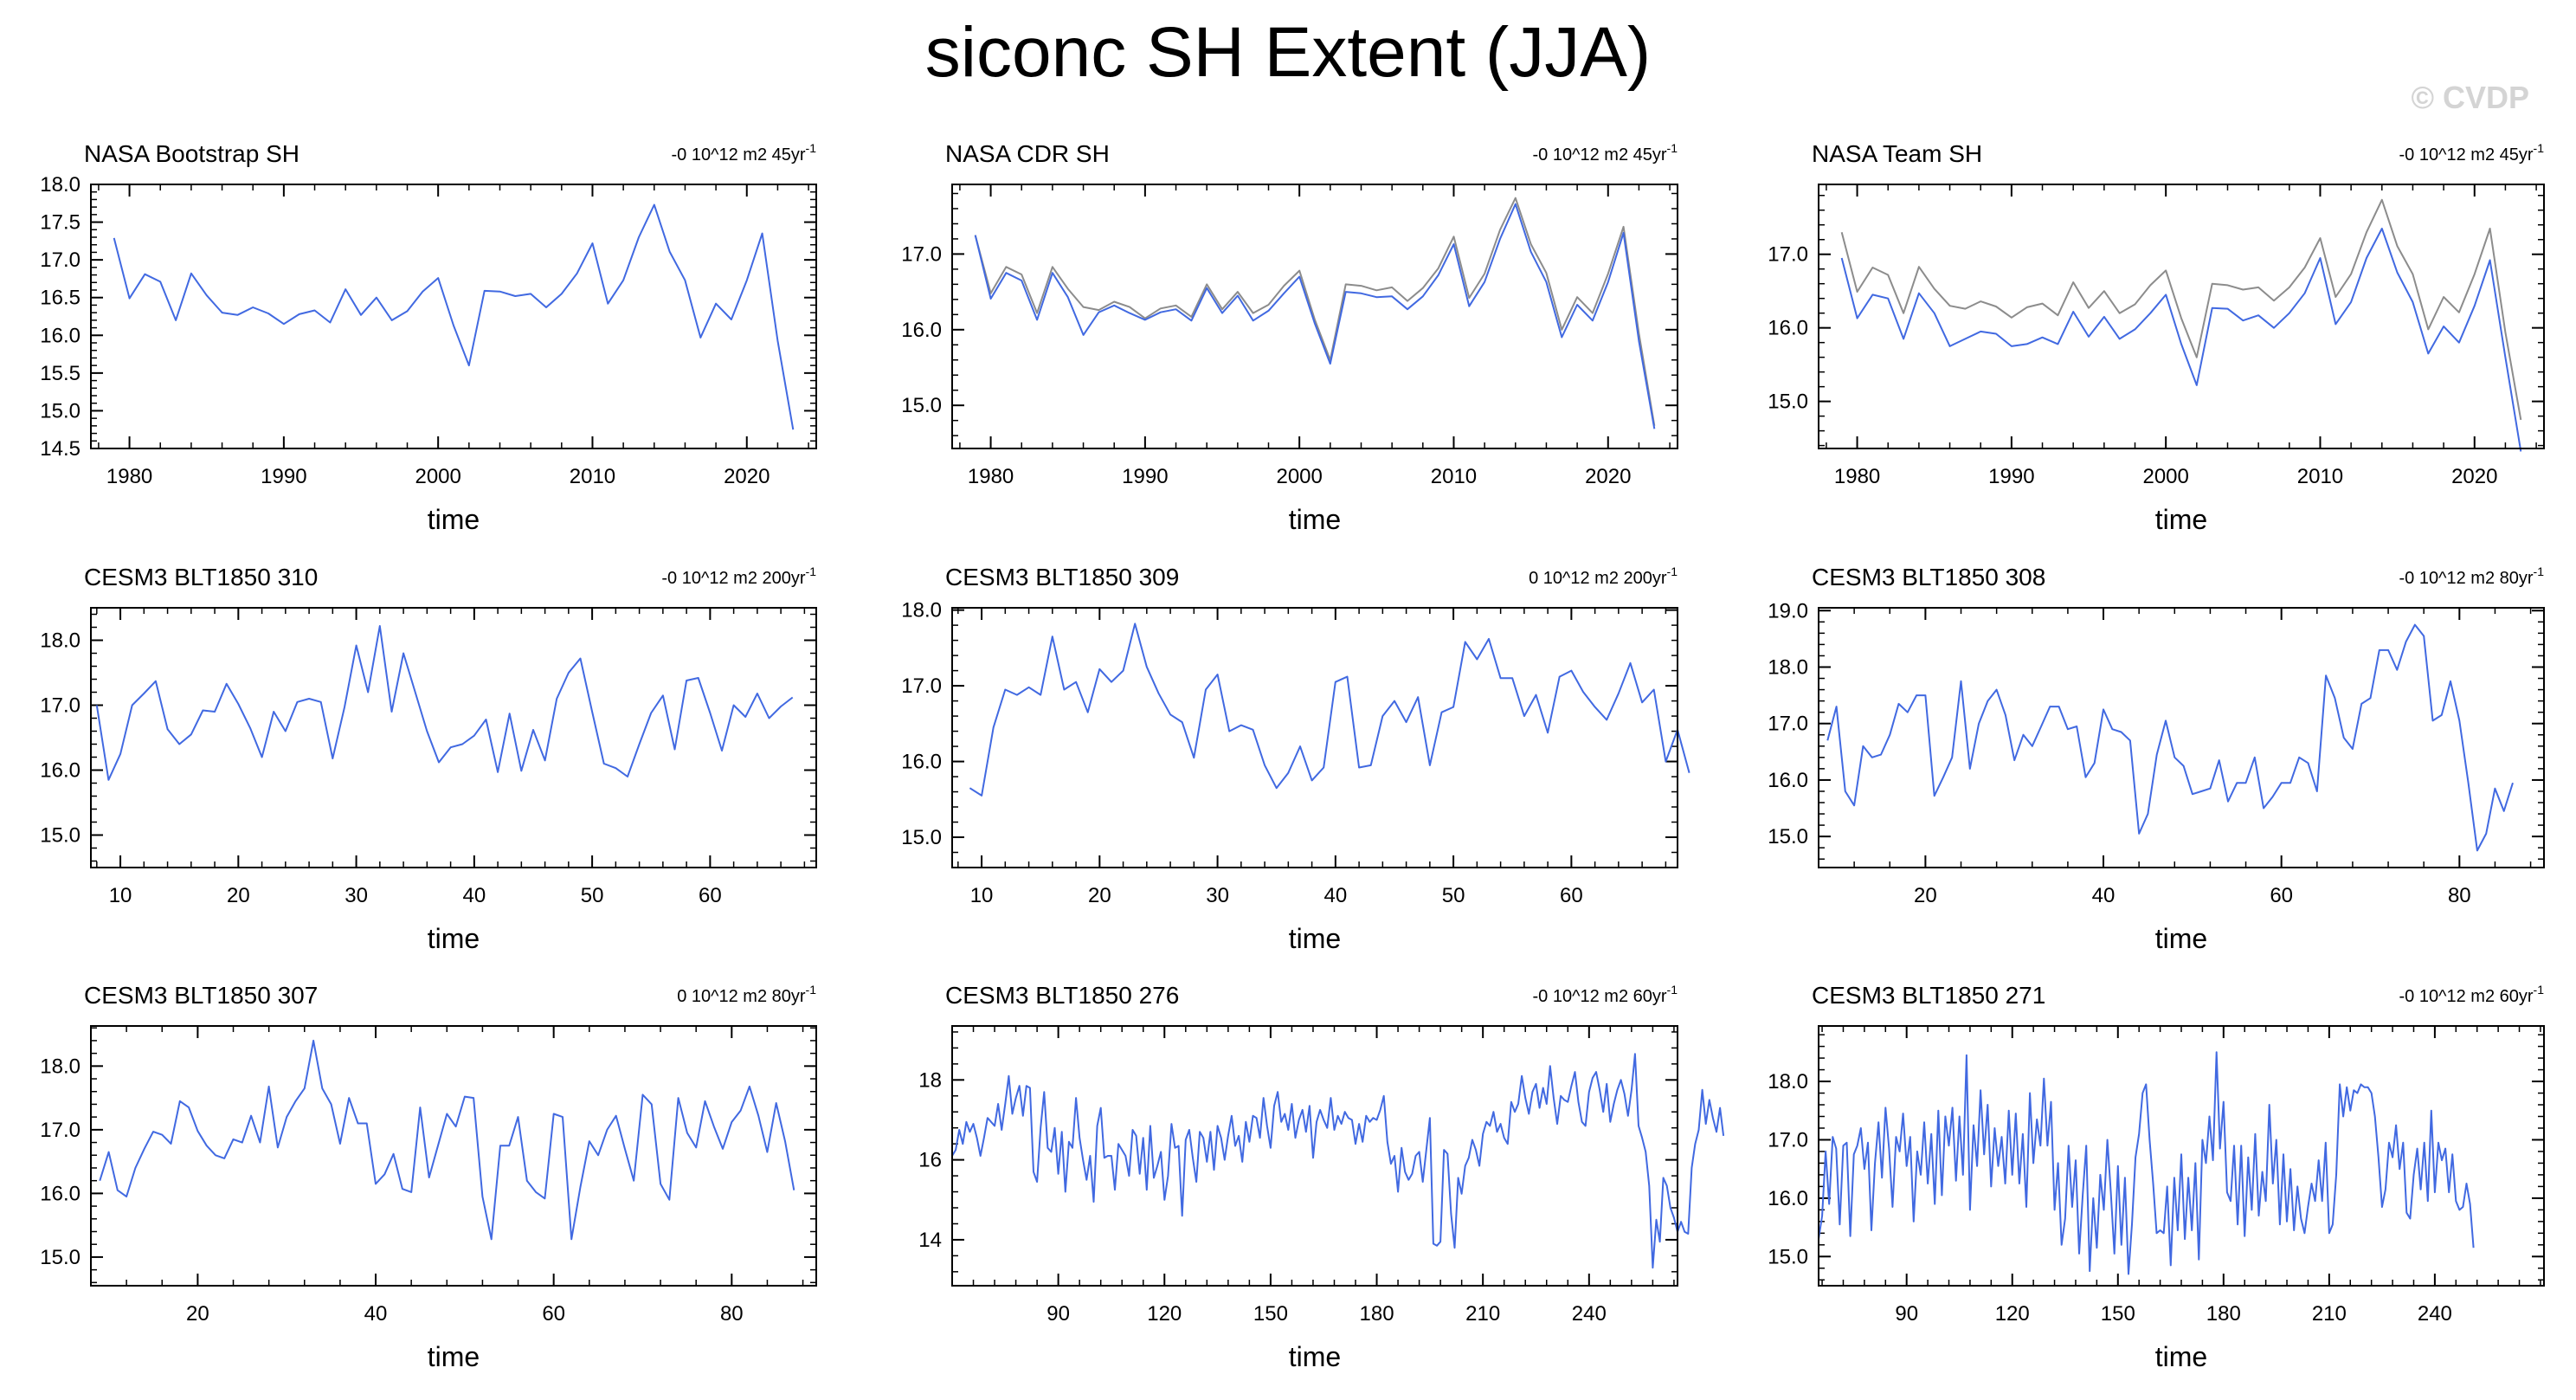 This screenshot has height=1400, width=2576. Describe the element at coordinates (1605, 994) in the screenshot. I see `trend-label: -0 10^12 m2 60yr-1` at that location.